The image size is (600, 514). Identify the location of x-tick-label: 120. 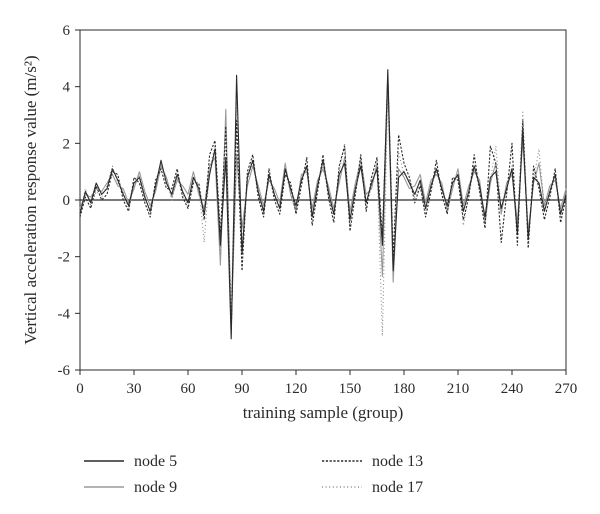
(296, 389).